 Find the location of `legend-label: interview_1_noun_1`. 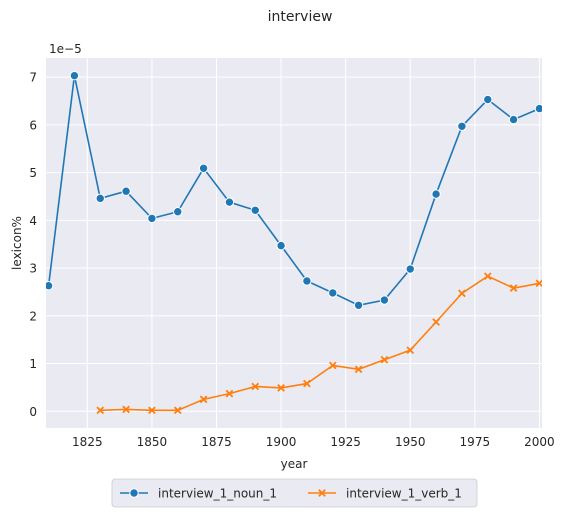

legend-label: interview_1_noun_1 is located at coordinates (217, 494).